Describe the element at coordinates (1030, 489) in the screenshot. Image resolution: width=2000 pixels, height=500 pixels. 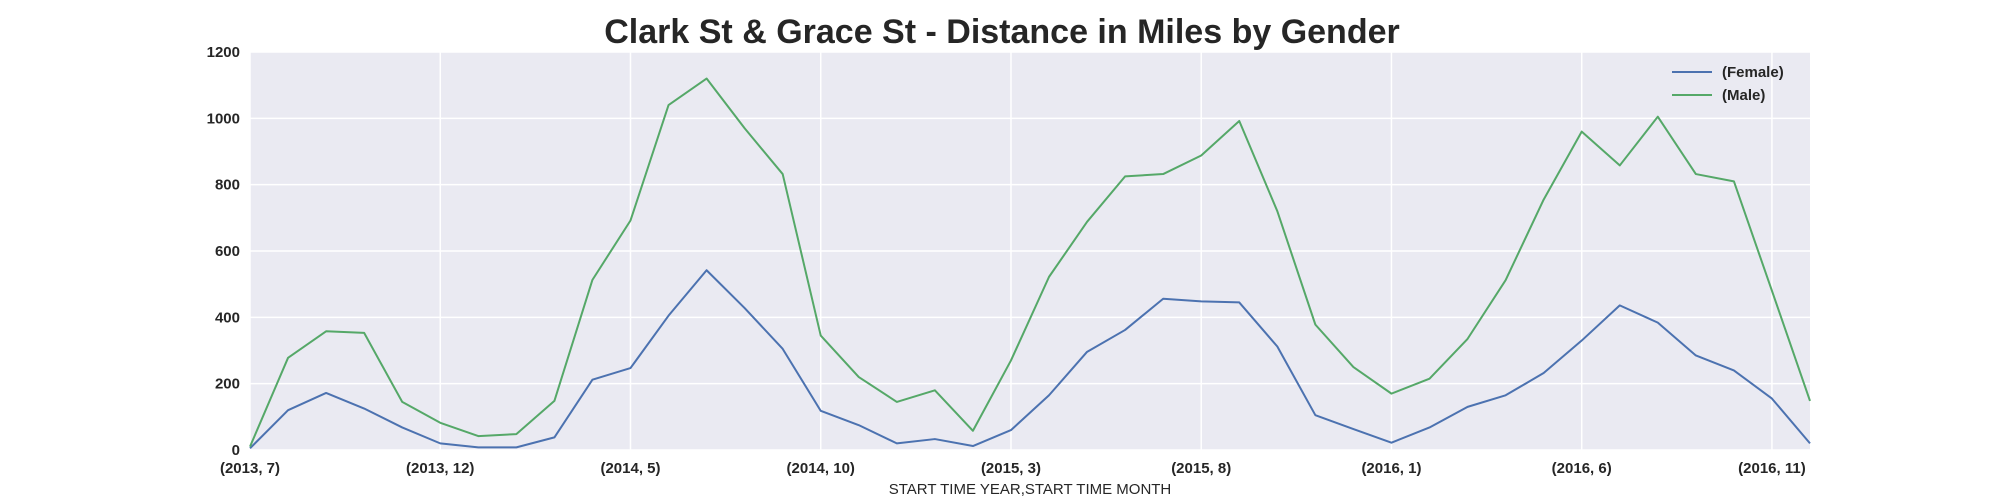
I see `x-axis-label: START TIME YEAR,START TIME MONTH` at that location.